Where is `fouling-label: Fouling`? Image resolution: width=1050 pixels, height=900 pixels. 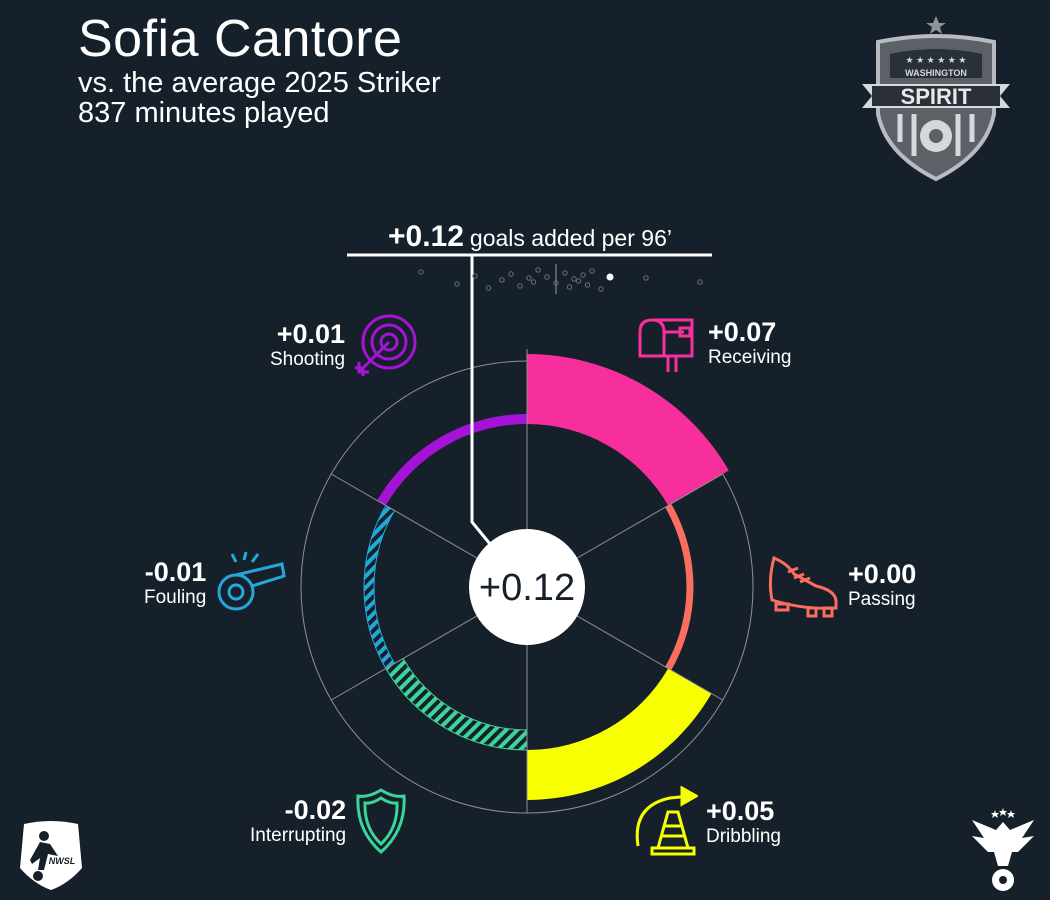
fouling-label: Fouling is located at coordinates (175, 597).